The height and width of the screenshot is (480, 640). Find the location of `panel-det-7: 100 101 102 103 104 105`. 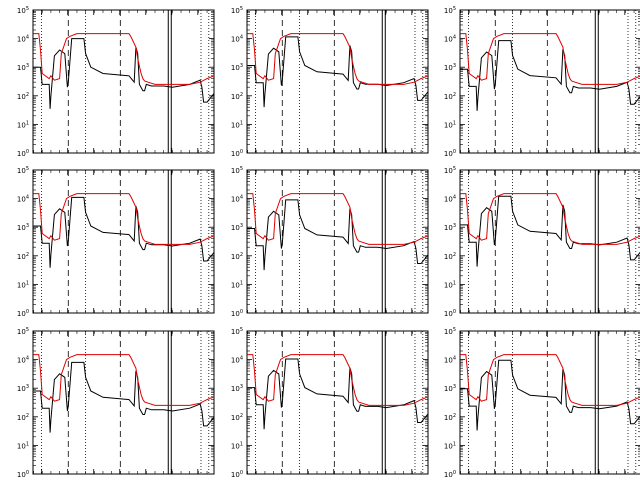

panel-det-7: 100 101 102 103 104 105 is located at coordinates (116, 403).